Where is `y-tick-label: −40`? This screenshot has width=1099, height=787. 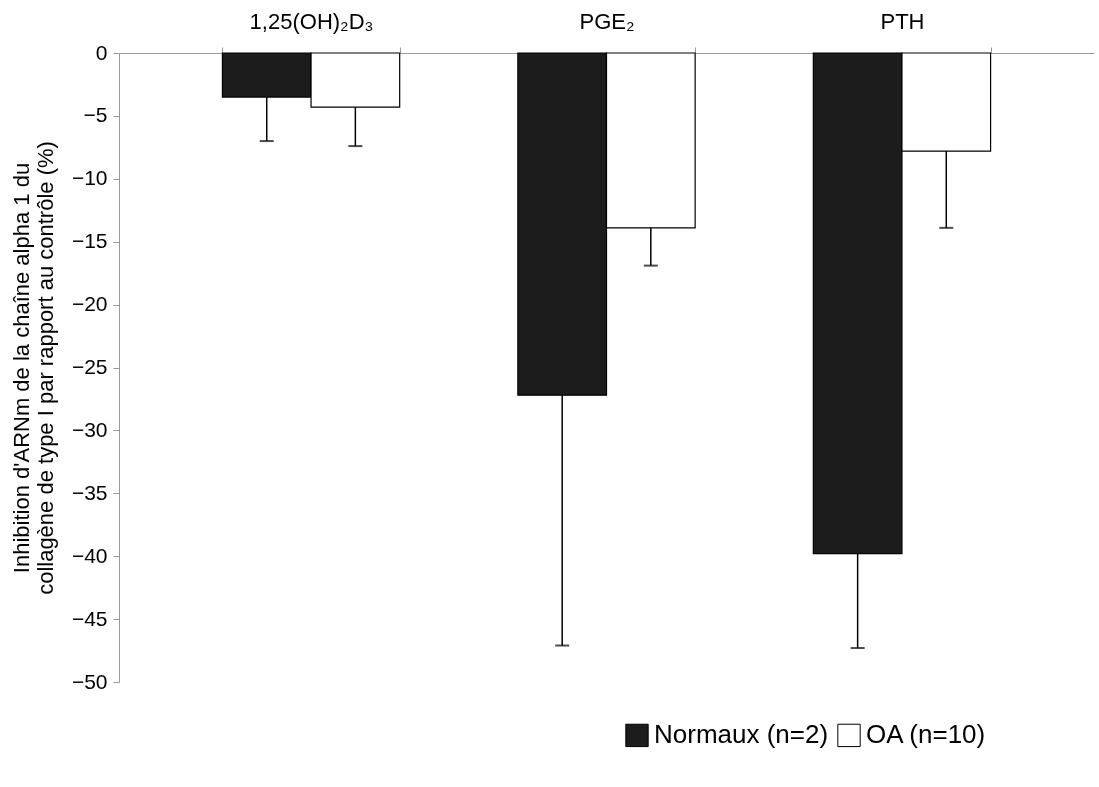
y-tick-label: −40 is located at coordinates (89, 555).